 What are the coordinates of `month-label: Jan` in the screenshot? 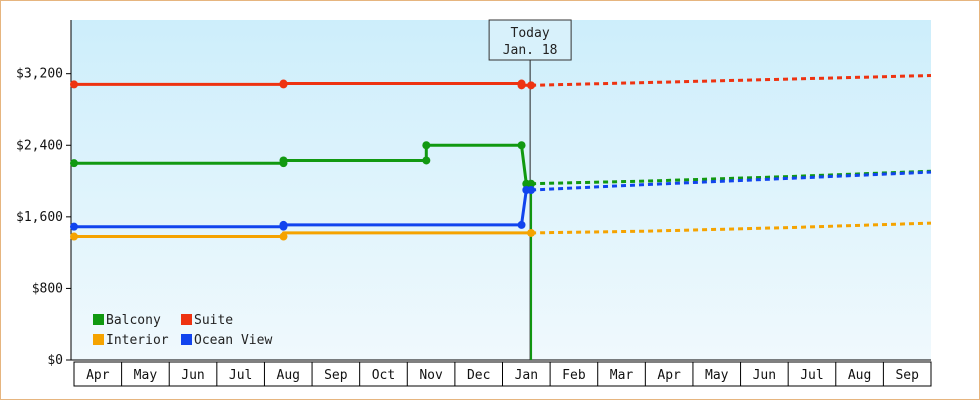 It's located at (526, 375).